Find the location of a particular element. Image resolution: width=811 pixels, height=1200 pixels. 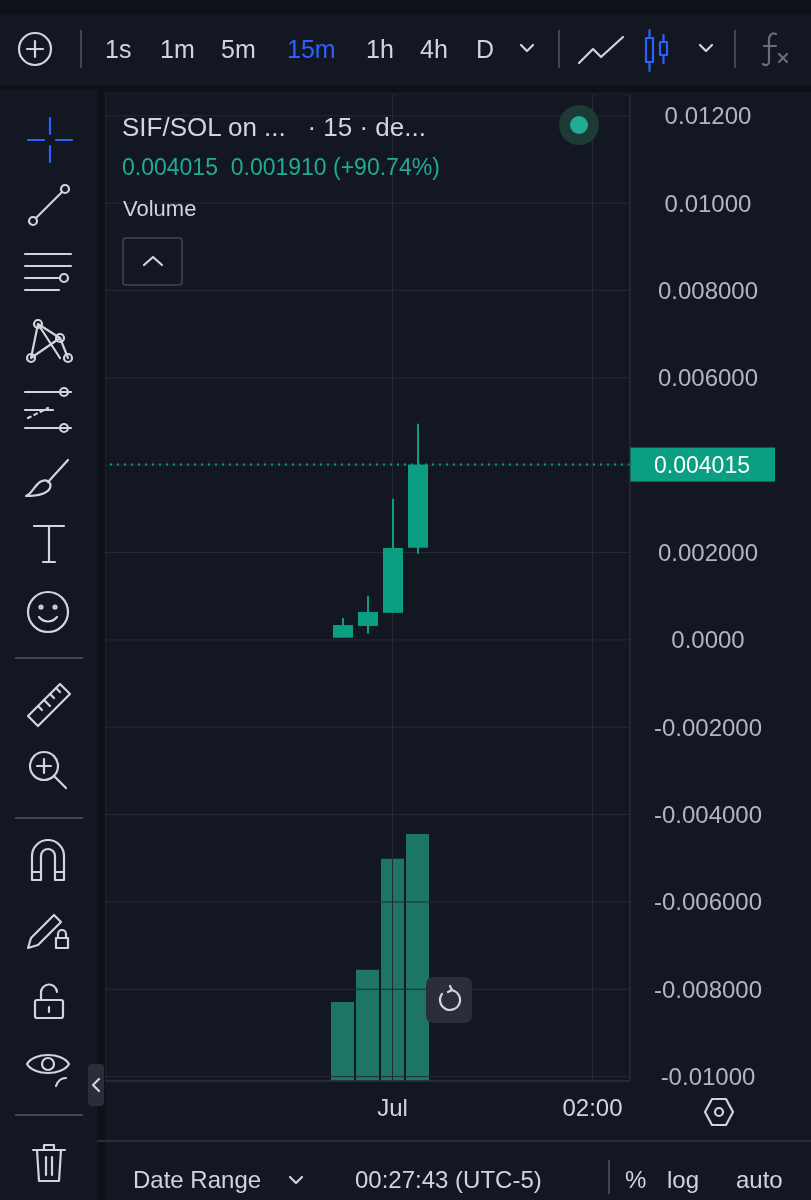

x-tick-label: Jul is located at coordinates (392, 1108).